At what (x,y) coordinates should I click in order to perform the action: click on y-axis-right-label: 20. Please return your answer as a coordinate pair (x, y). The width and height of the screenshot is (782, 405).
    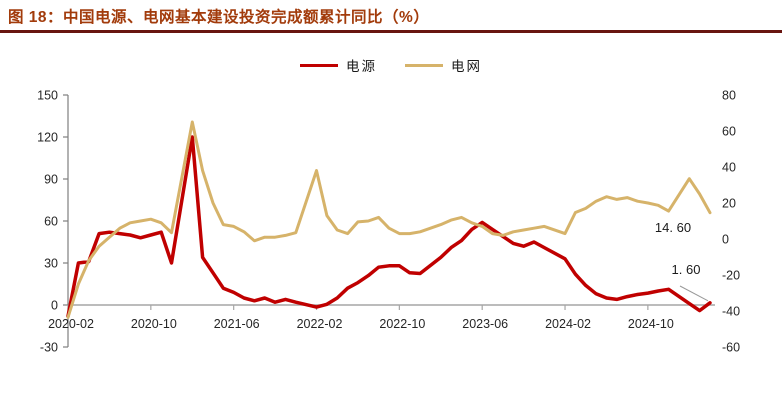
    Looking at the image, I should click on (729, 204).